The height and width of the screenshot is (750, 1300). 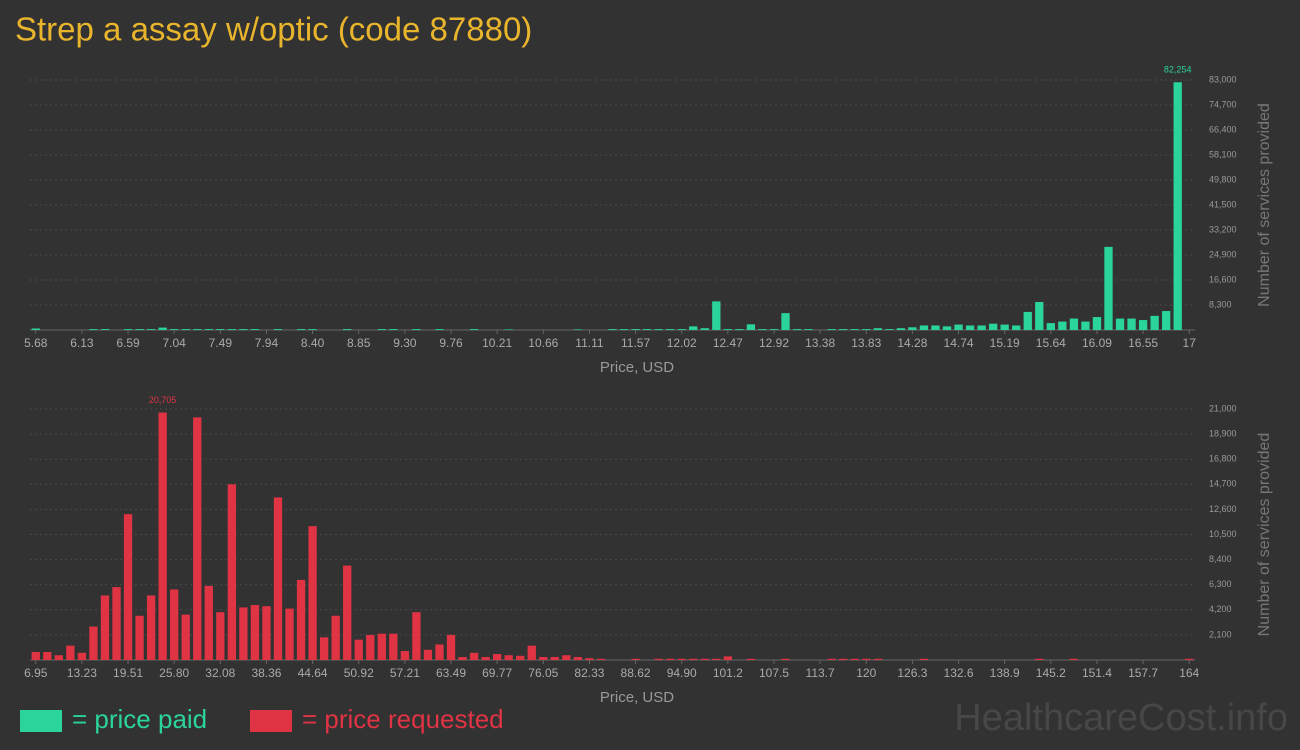 What do you see at coordinates (1005, 673) in the screenshot?
I see `x-tick-label: 138.9` at bounding box center [1005, 673].